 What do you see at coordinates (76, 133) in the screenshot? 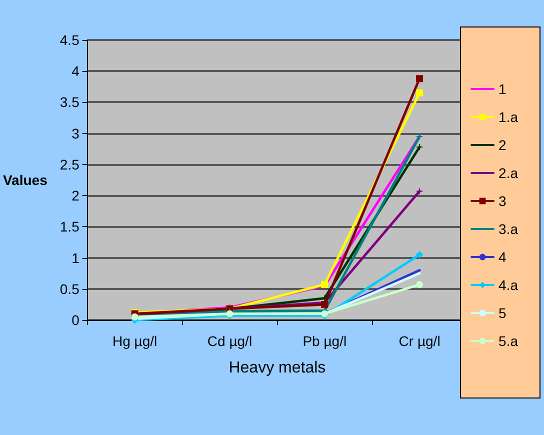
I see `y-tick-label: 3` at bounding box center [76, 133].